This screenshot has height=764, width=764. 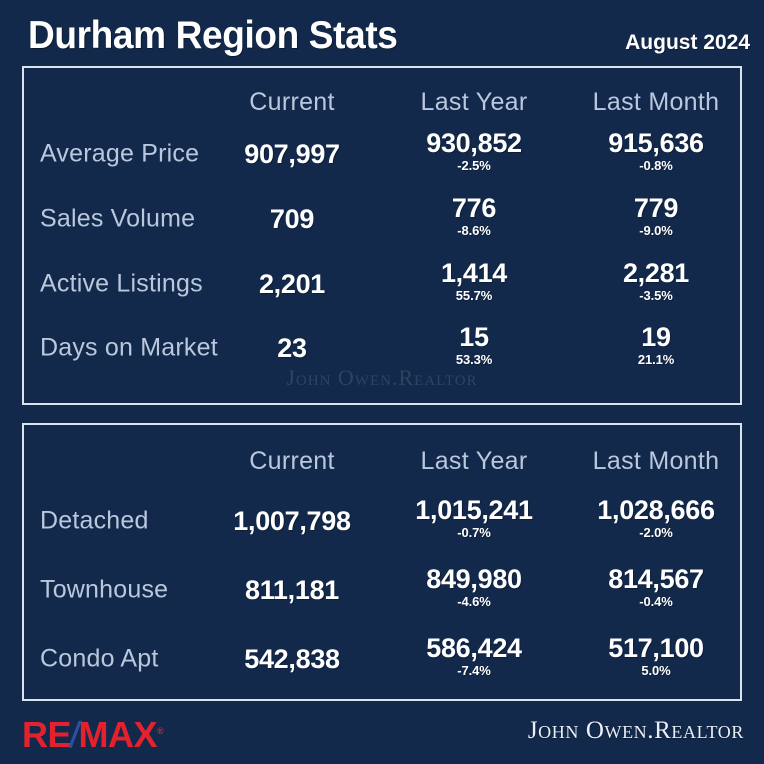 What do you see at coordinates (129, 347) in the screenshot?
I see `row-label-days-on-market: Days on Market` at bounding box center [129, 347].